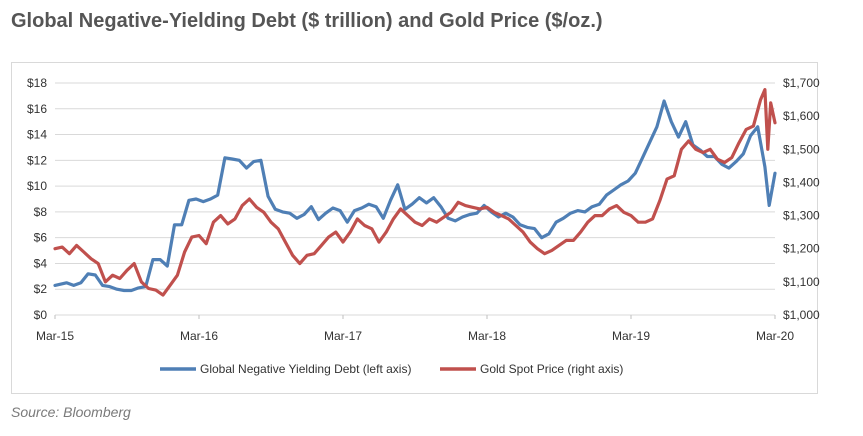 This screenshot has height=436, width=863. I want to click on left-axis-tick-label: $8, so click(41, 212).